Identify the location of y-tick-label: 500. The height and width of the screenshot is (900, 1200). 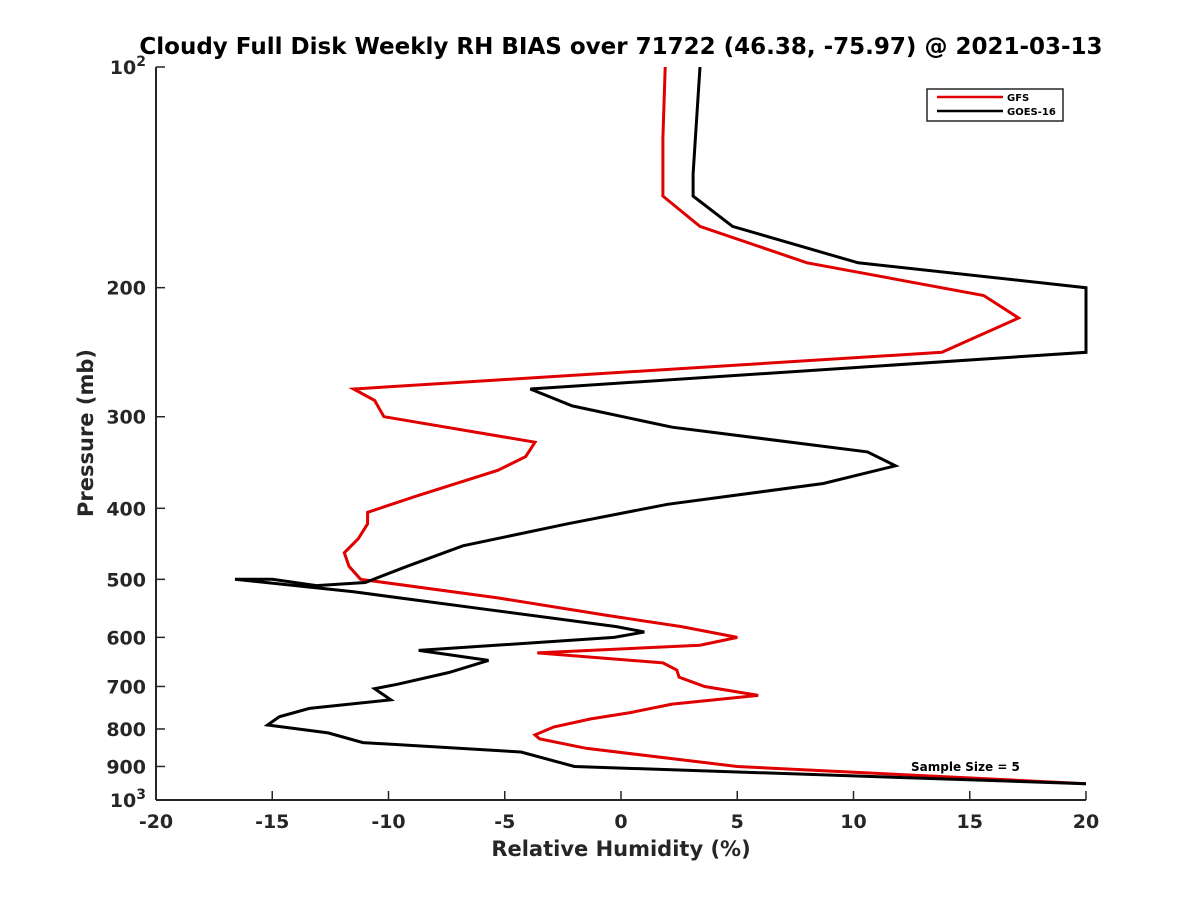
(126, 580).